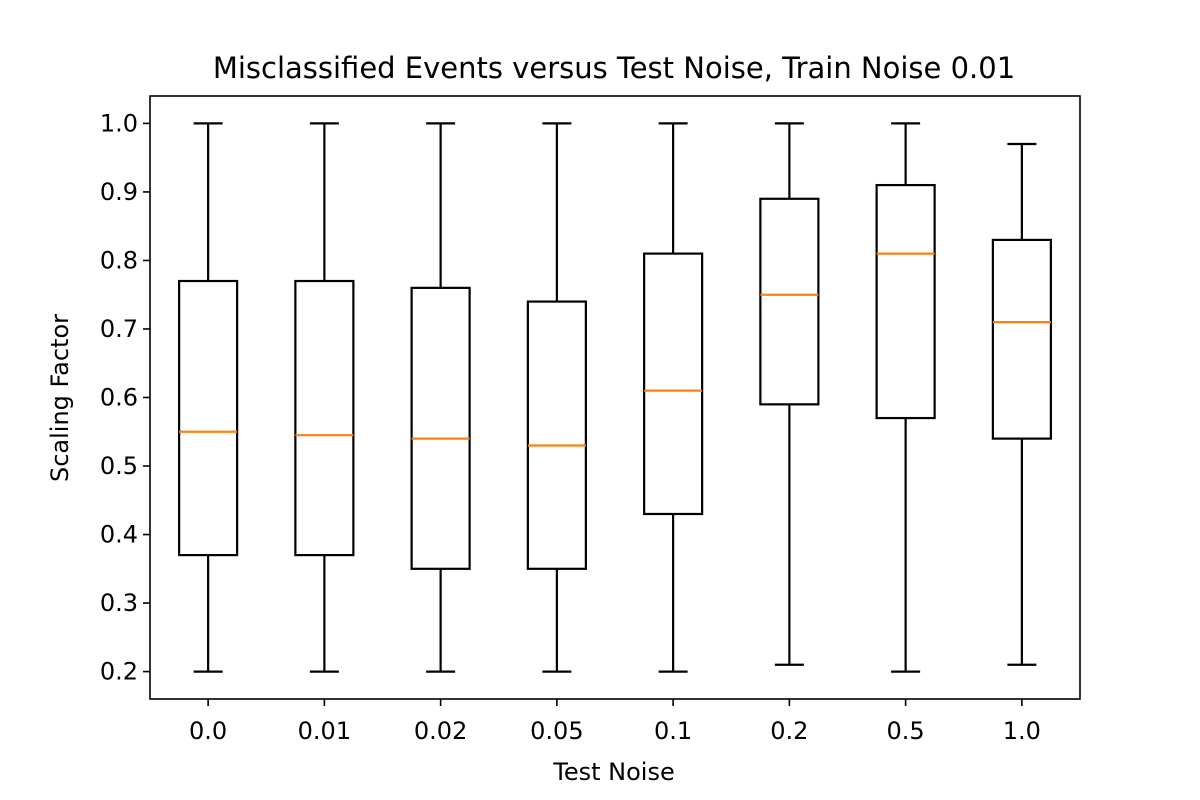 This screenshot has width=1200, height=800. Describe the element at coordinates (119, 398) in the screenshot. I see `y-tick-label: 0.6` at that location.